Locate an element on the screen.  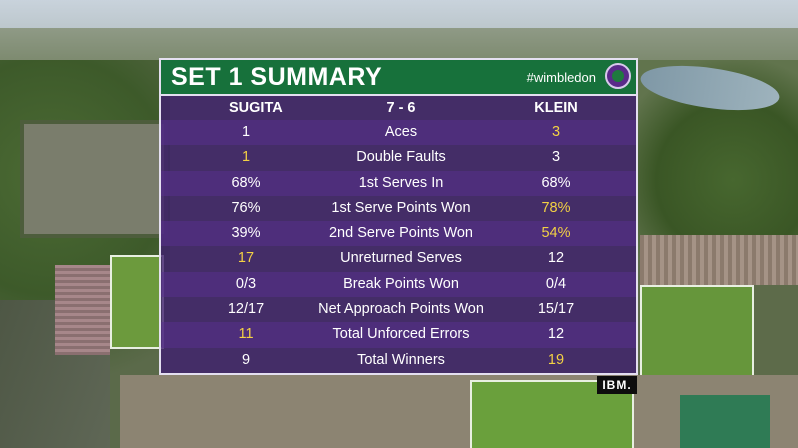
player-left-name: SUGITA is located at coordinates (256, 108).